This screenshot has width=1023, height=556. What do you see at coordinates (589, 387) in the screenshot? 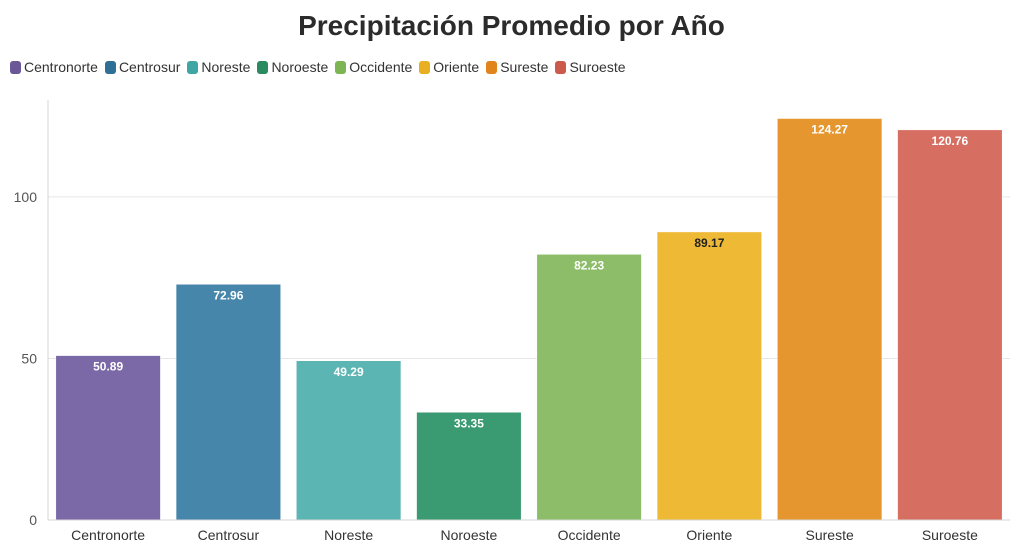
I see `bar-occidente` at bounding box center [589, 387].